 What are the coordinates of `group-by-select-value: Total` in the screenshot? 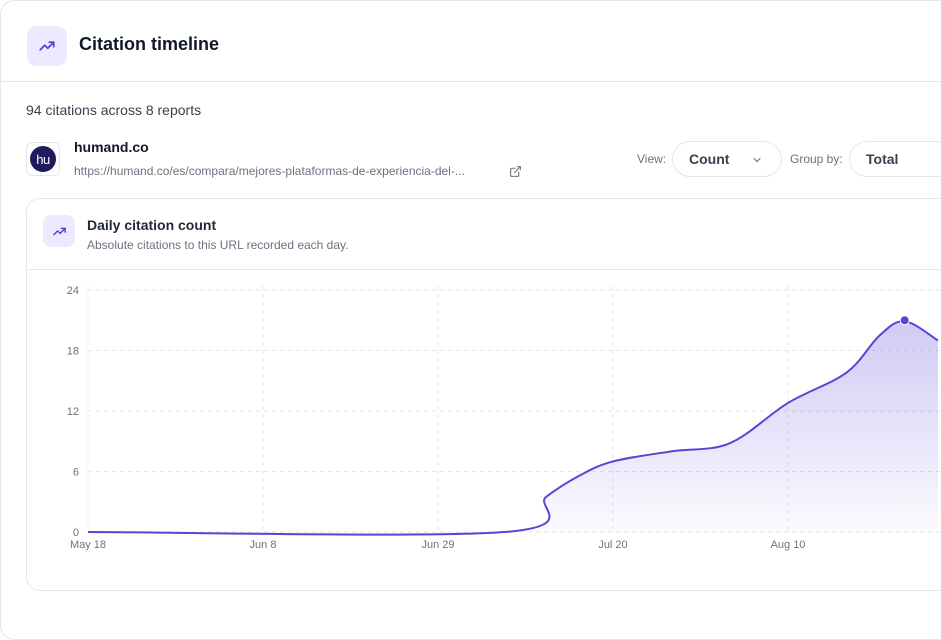 It's located at (882, 159).